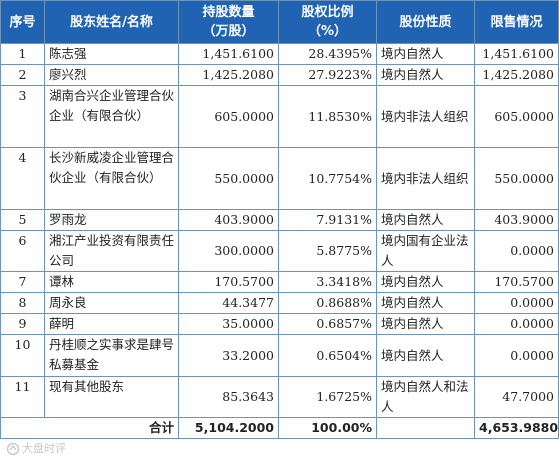  I want to click on header-shares-line2: （万股）, so click(228, 31).